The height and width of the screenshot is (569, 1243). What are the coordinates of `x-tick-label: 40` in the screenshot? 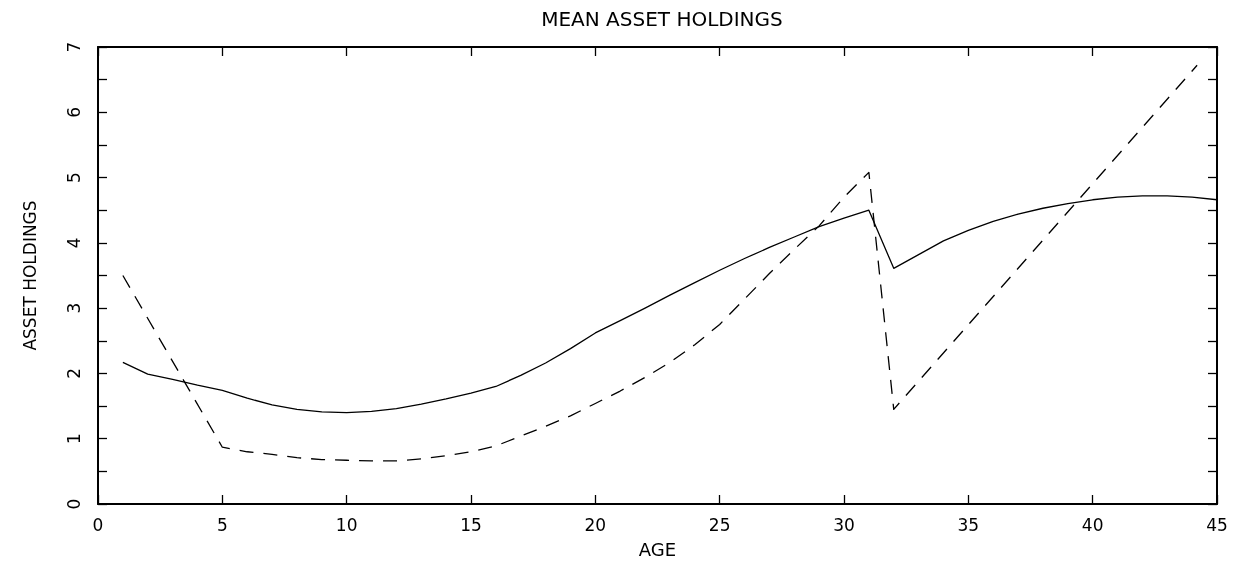 It's located at (1092, 524).